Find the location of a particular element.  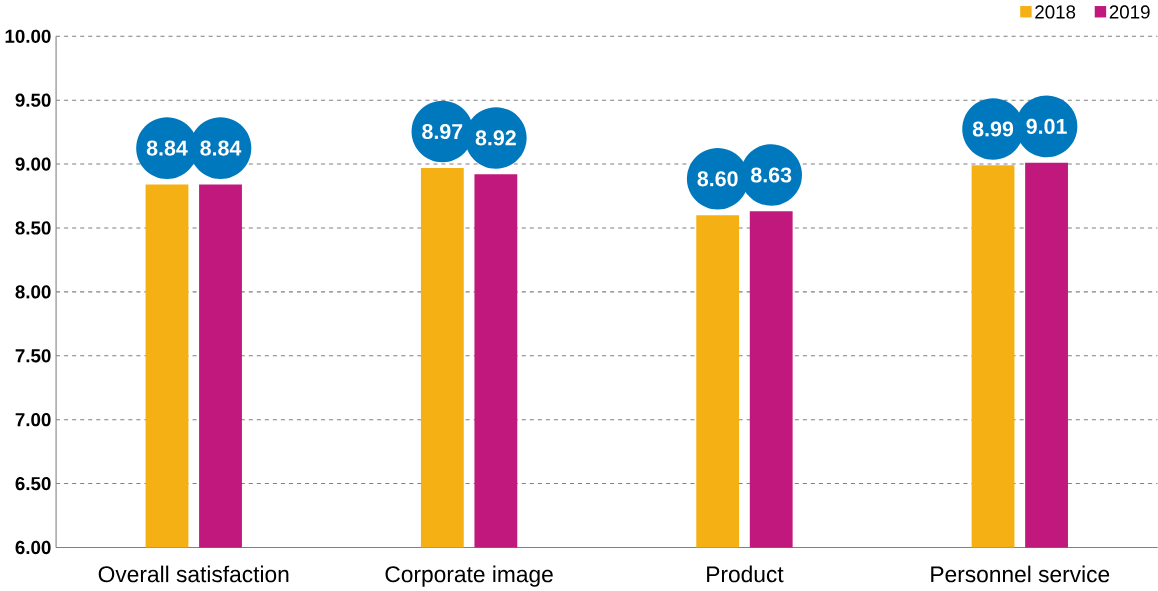

y-tick-label: 7.00 is located at coordinates (33, 419).